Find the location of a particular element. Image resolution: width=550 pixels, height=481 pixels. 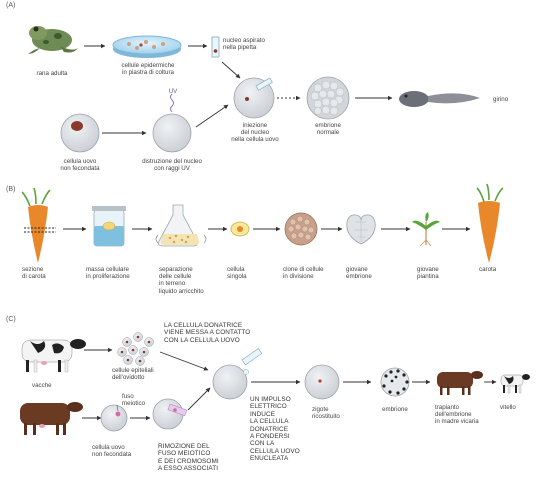

section-c-label: (C) is located at coordinates (11, 319).